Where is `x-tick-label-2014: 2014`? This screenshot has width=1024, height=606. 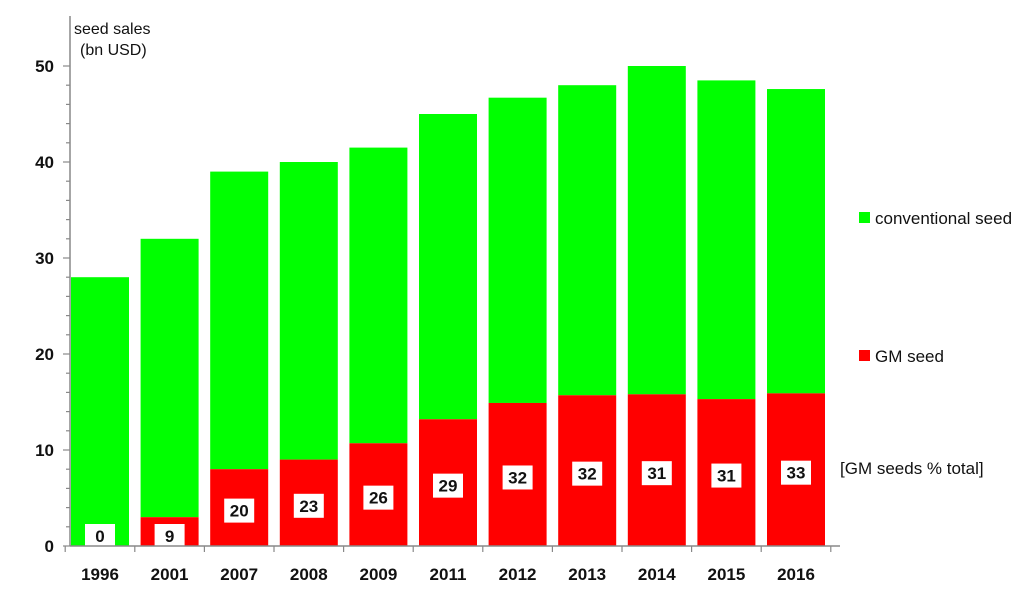 x-tick-label-2014: 2014 is located at coordinates (657, 574).